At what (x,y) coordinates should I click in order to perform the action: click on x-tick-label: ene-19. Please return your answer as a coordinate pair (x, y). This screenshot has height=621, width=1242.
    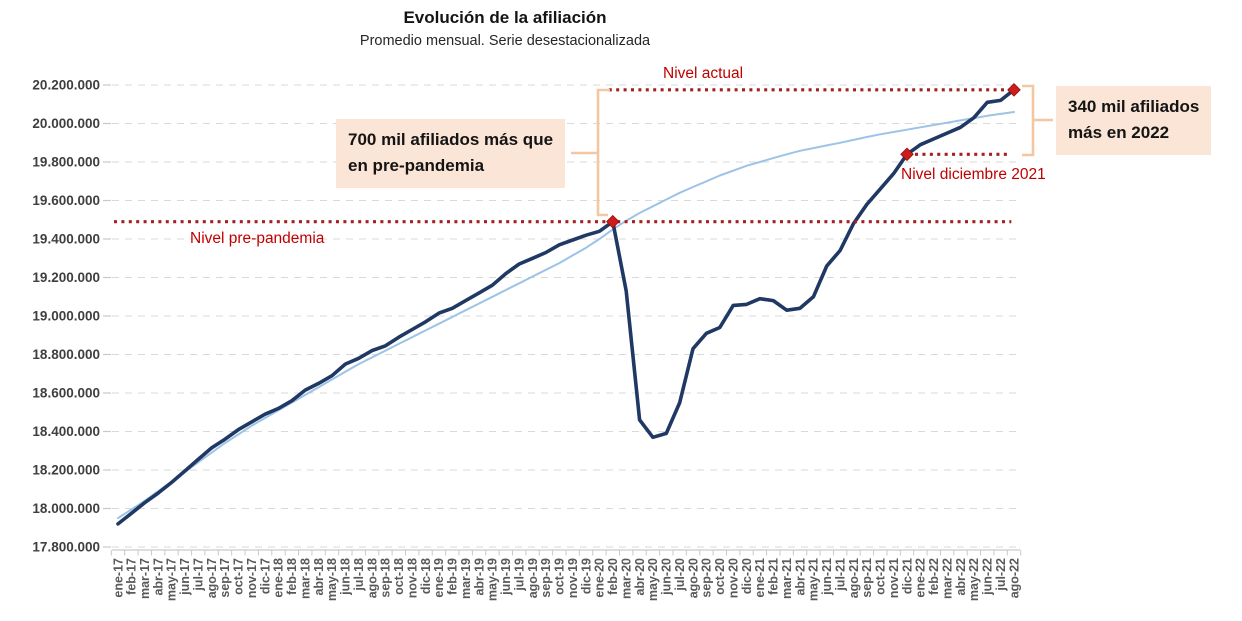
    Looking at the image, I should click on (439, 578).